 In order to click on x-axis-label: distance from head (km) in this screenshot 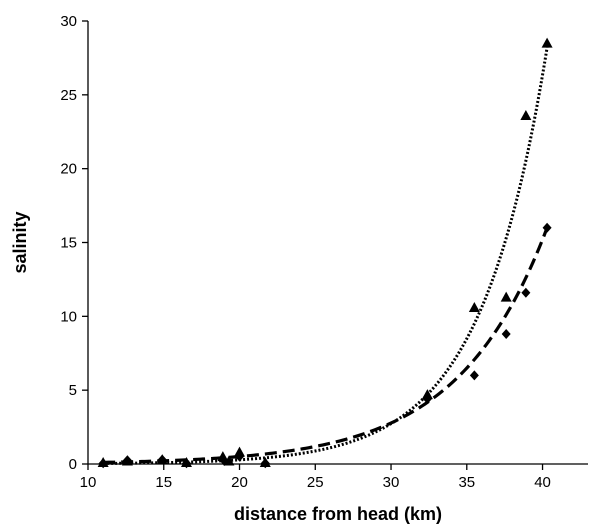, I will do `click(338, 514)`.